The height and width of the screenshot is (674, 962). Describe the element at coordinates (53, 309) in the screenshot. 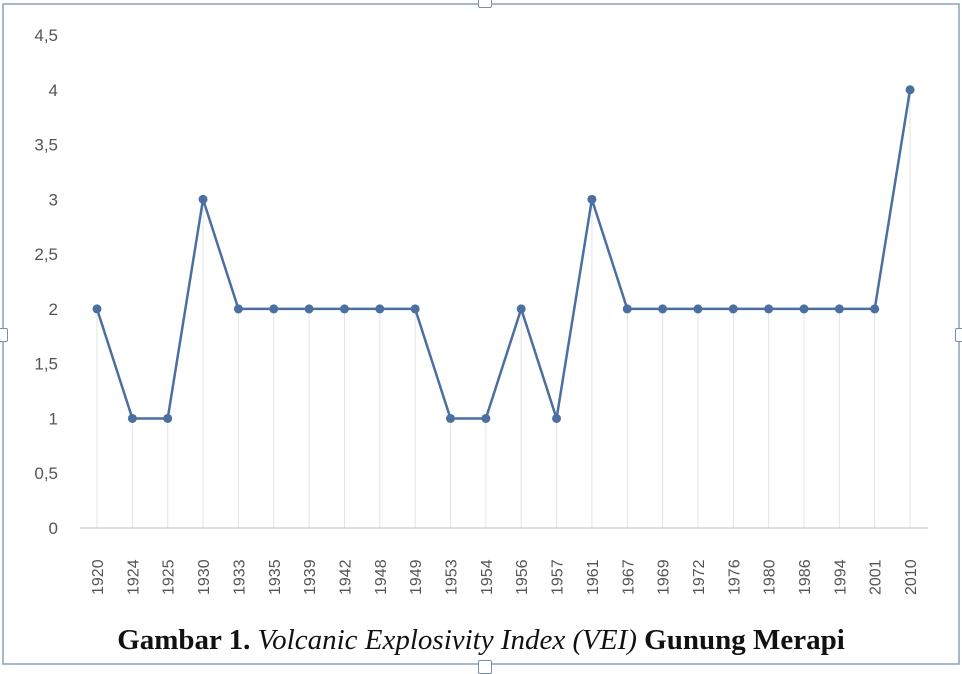

I see `y-tick-label: 2` at that location.